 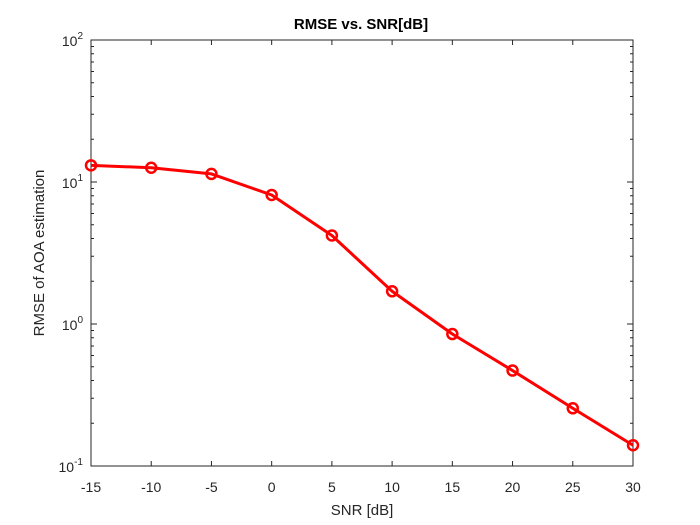 What do you see at coordinates (71, 253) in the screenshot?
I see `y-tick-labels: 10⁻¹ 10⁰ 10¹ 10²` at bounding box center [71, 253].